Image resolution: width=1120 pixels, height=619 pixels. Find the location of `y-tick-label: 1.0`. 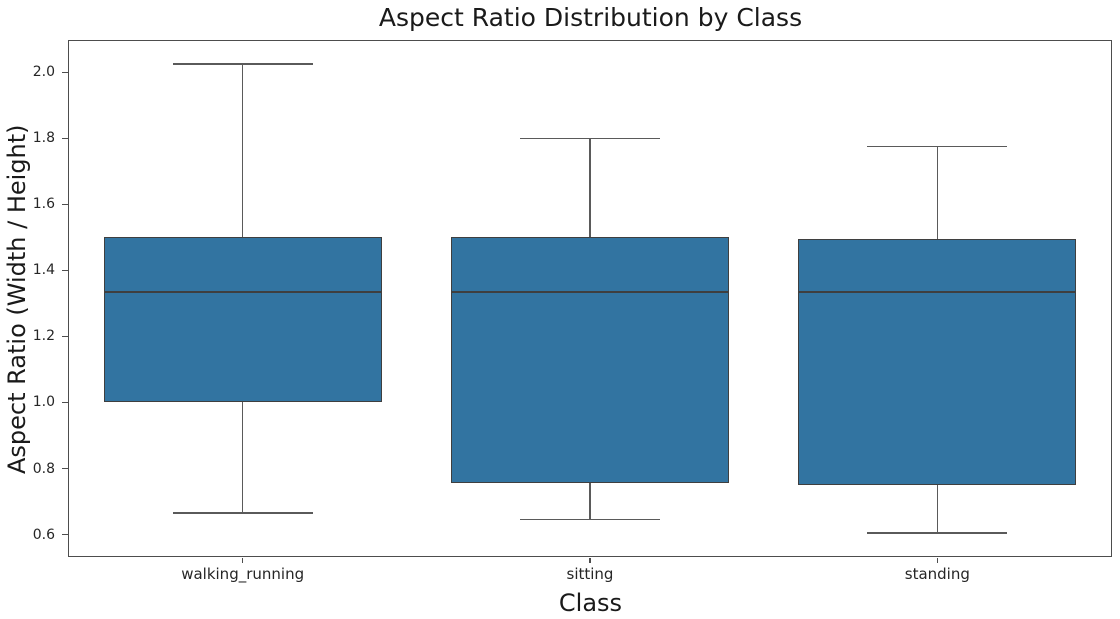

y-tick-label: 1.0 is located at coordinates (43, 402).